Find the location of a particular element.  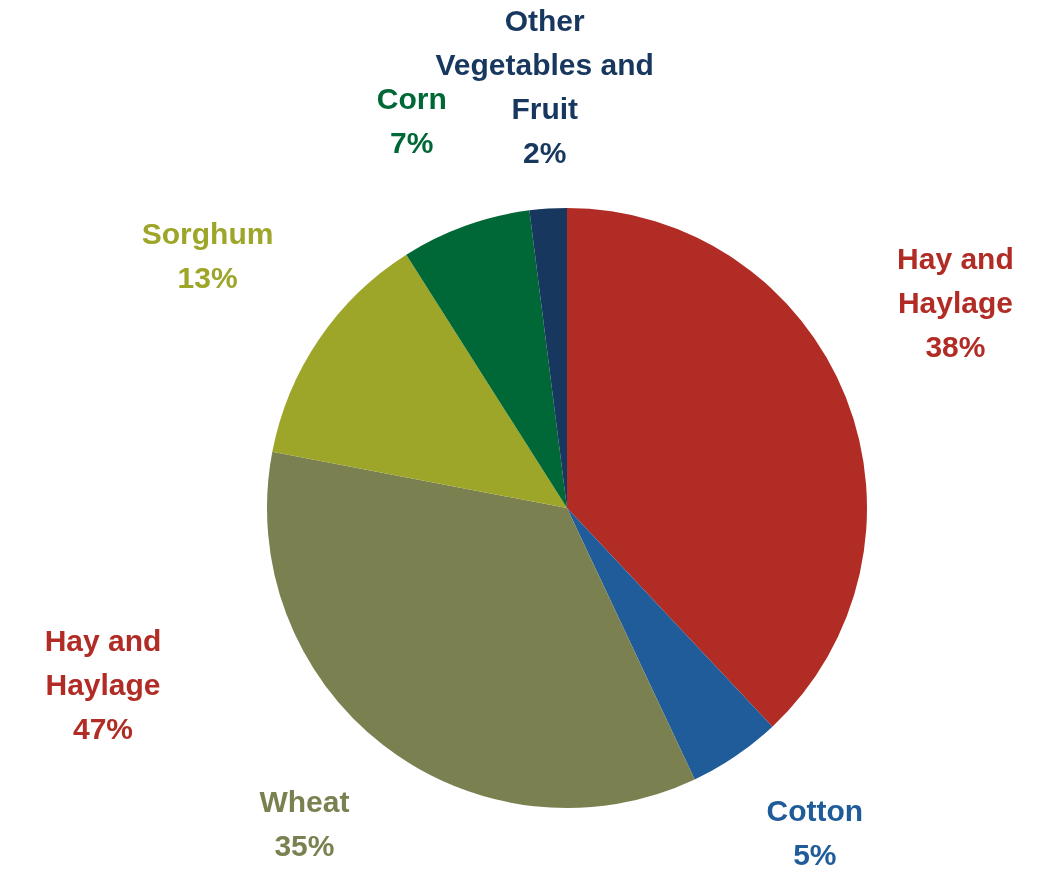

data-label: 38% is located at coordinates (955, 346).